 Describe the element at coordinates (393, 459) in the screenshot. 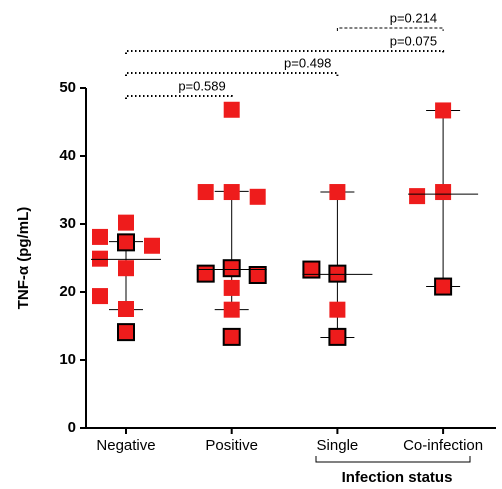

I see `group-bracket` at that location.